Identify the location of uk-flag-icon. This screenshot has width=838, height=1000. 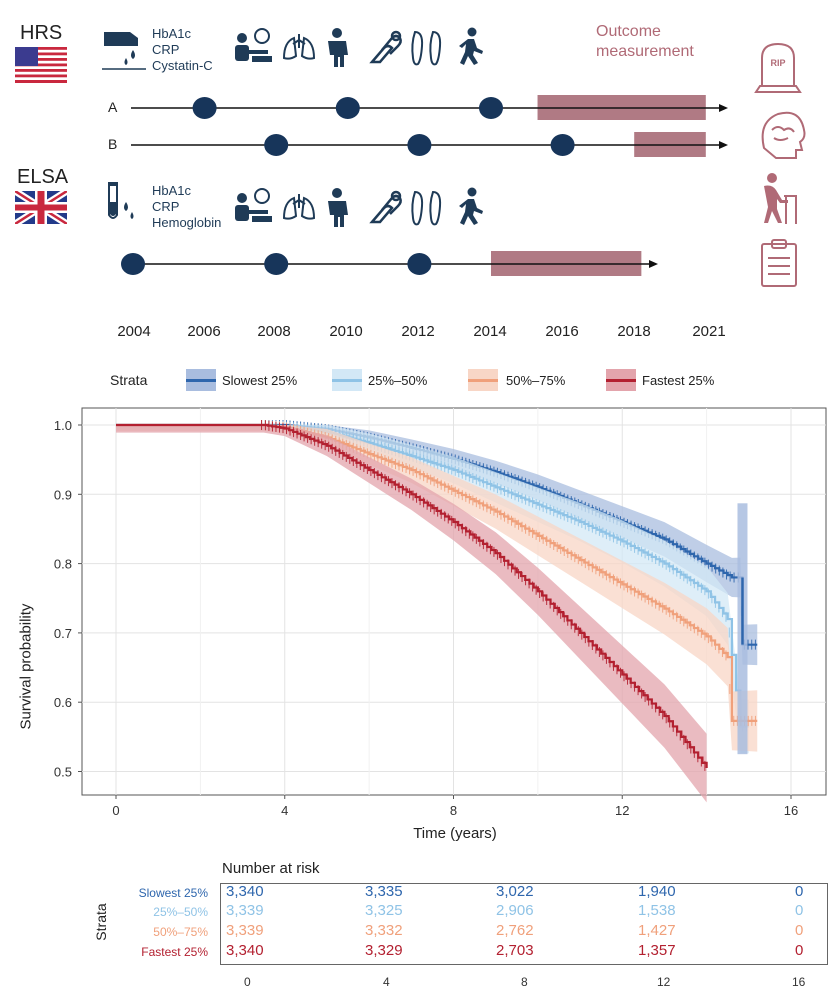
(41, 207).